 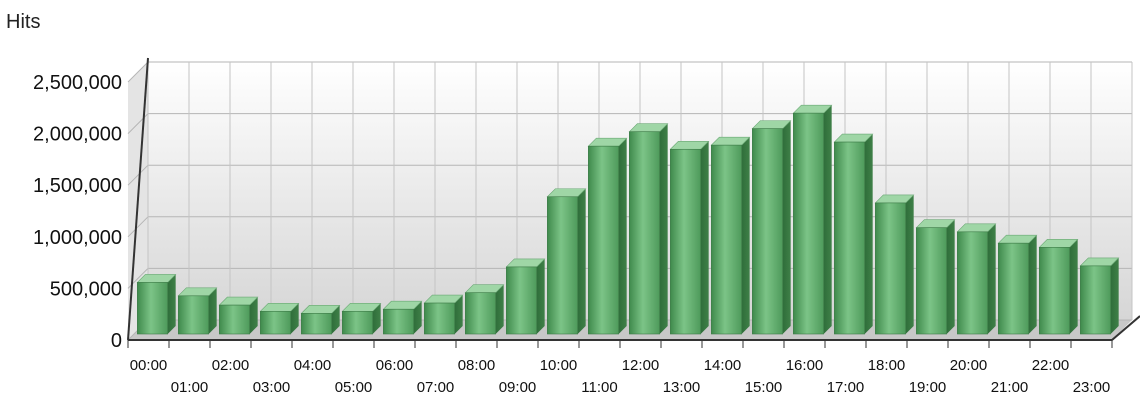 What do you see at coordinates (436, 387) in the screenshot?
I see `x-tick-label: 07:00` at bounding box center [436, 387].